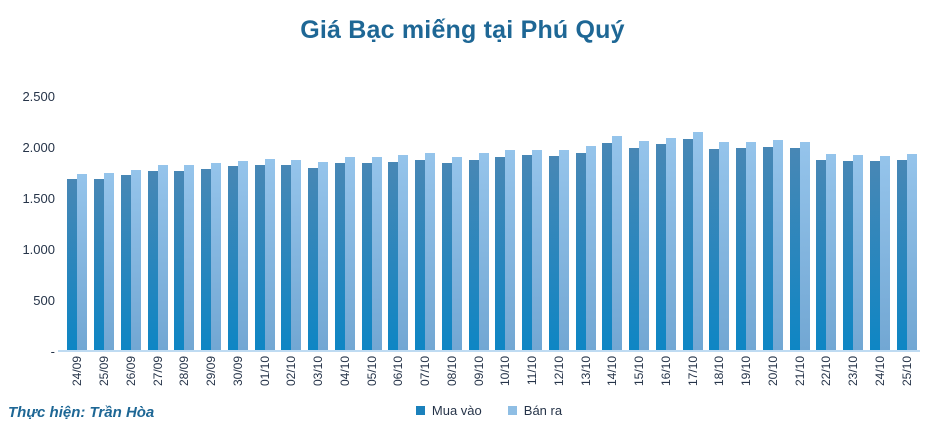 The image size is (925, 432). I want to click on x-tick-label: 01/10, so click(264, 371).